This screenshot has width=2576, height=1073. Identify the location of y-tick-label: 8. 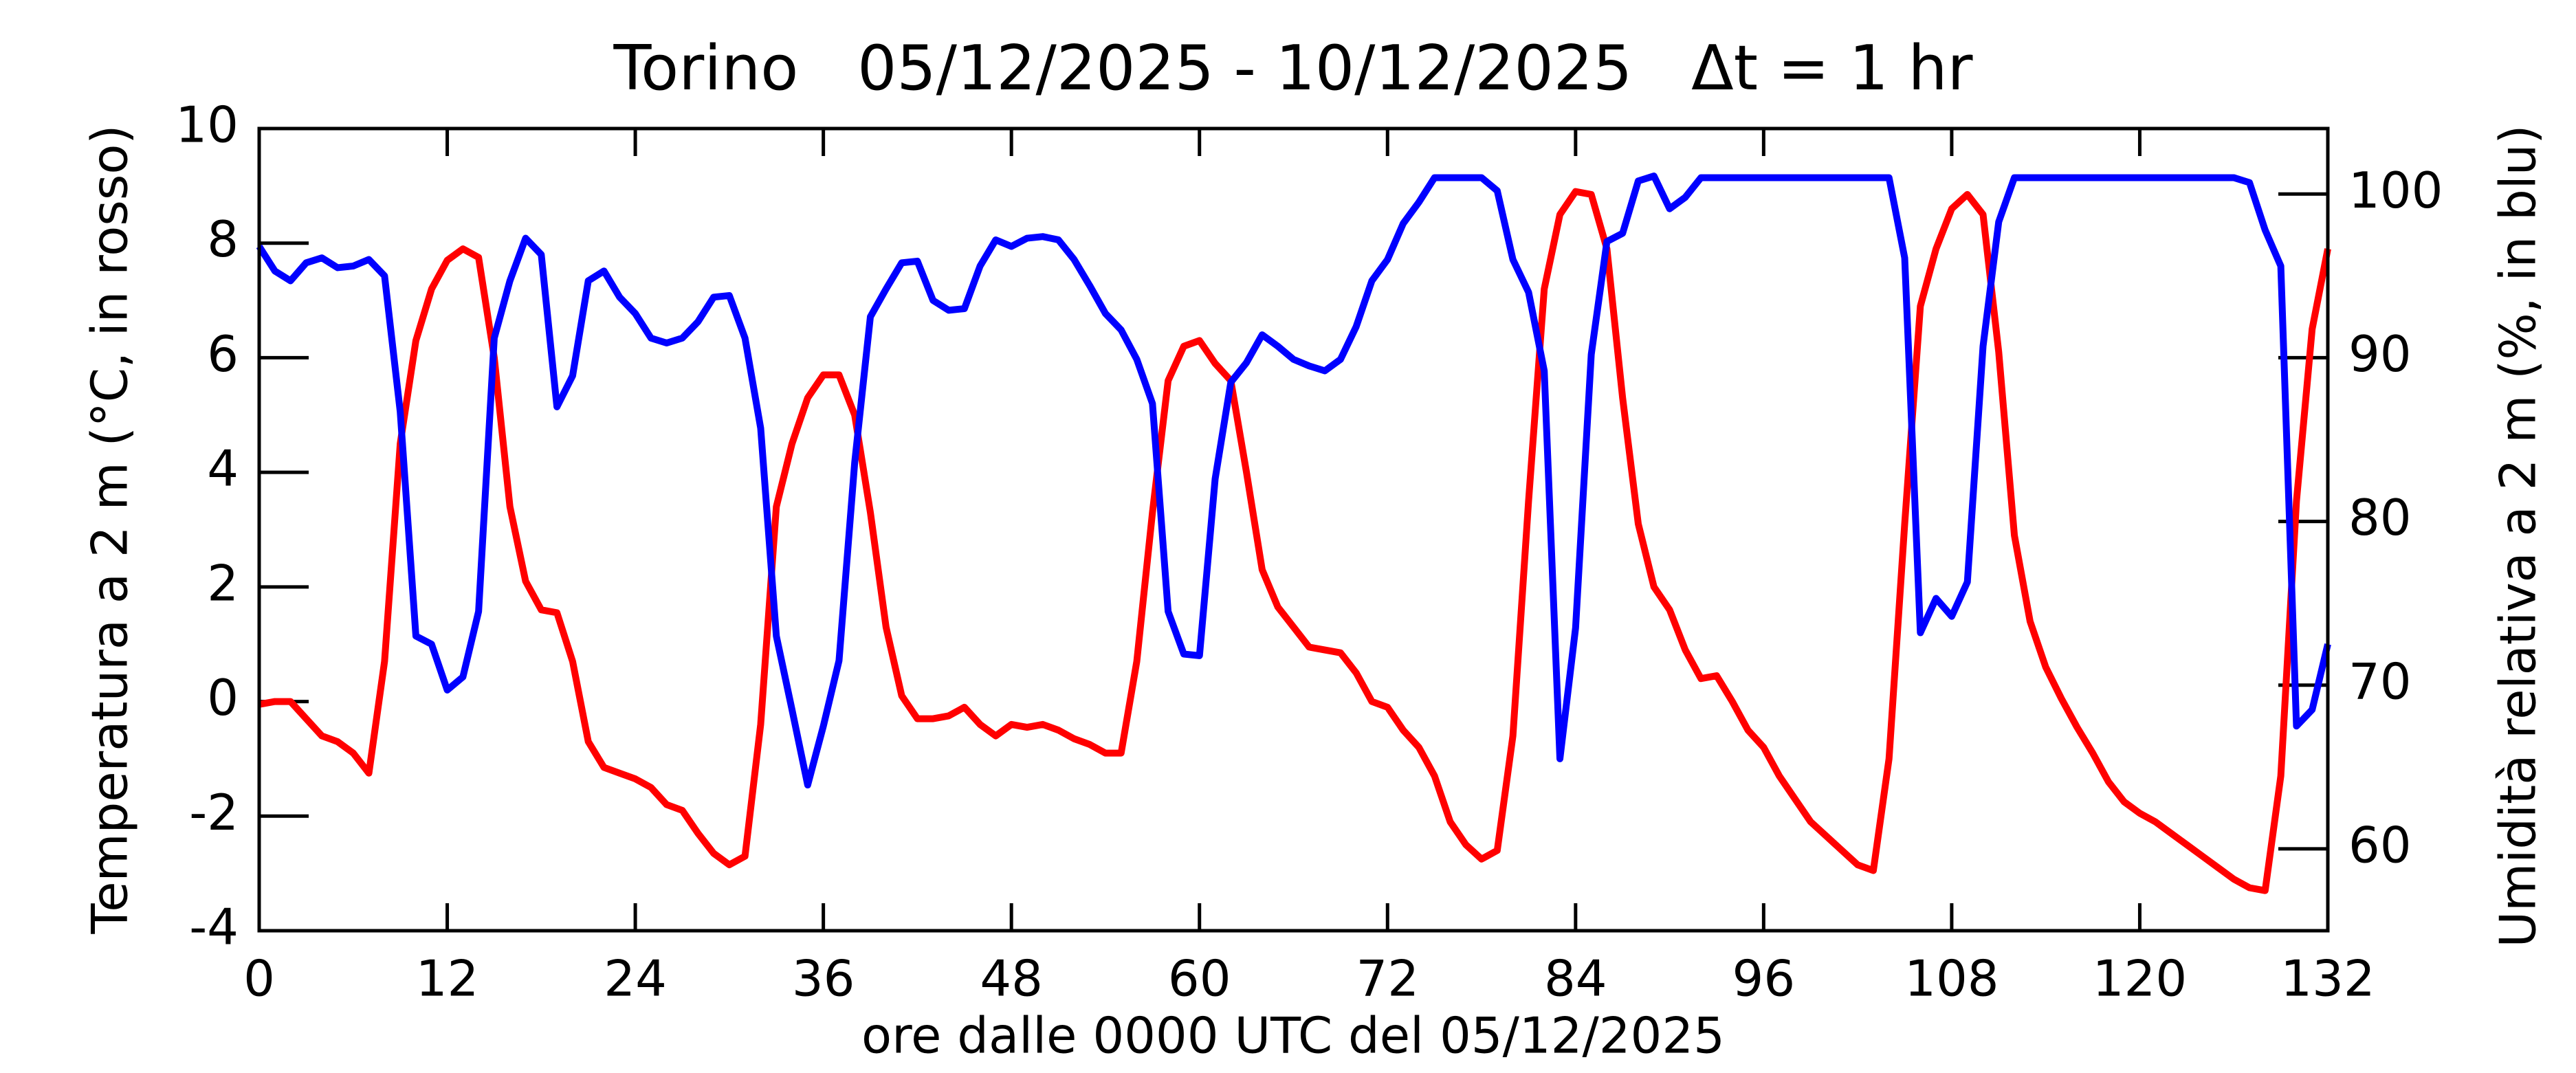
(223, 239).